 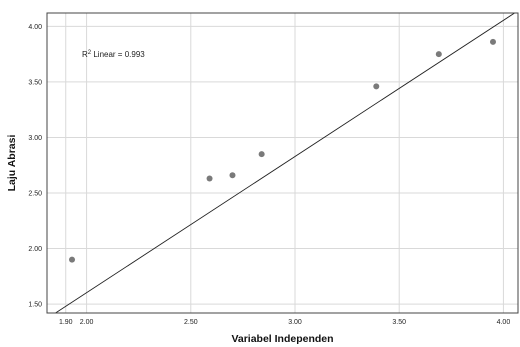 What do you see at coordinates (35, 82) in the screenshot?
I see `y-tick-label: 3.50` at bounding box center [35, 82].